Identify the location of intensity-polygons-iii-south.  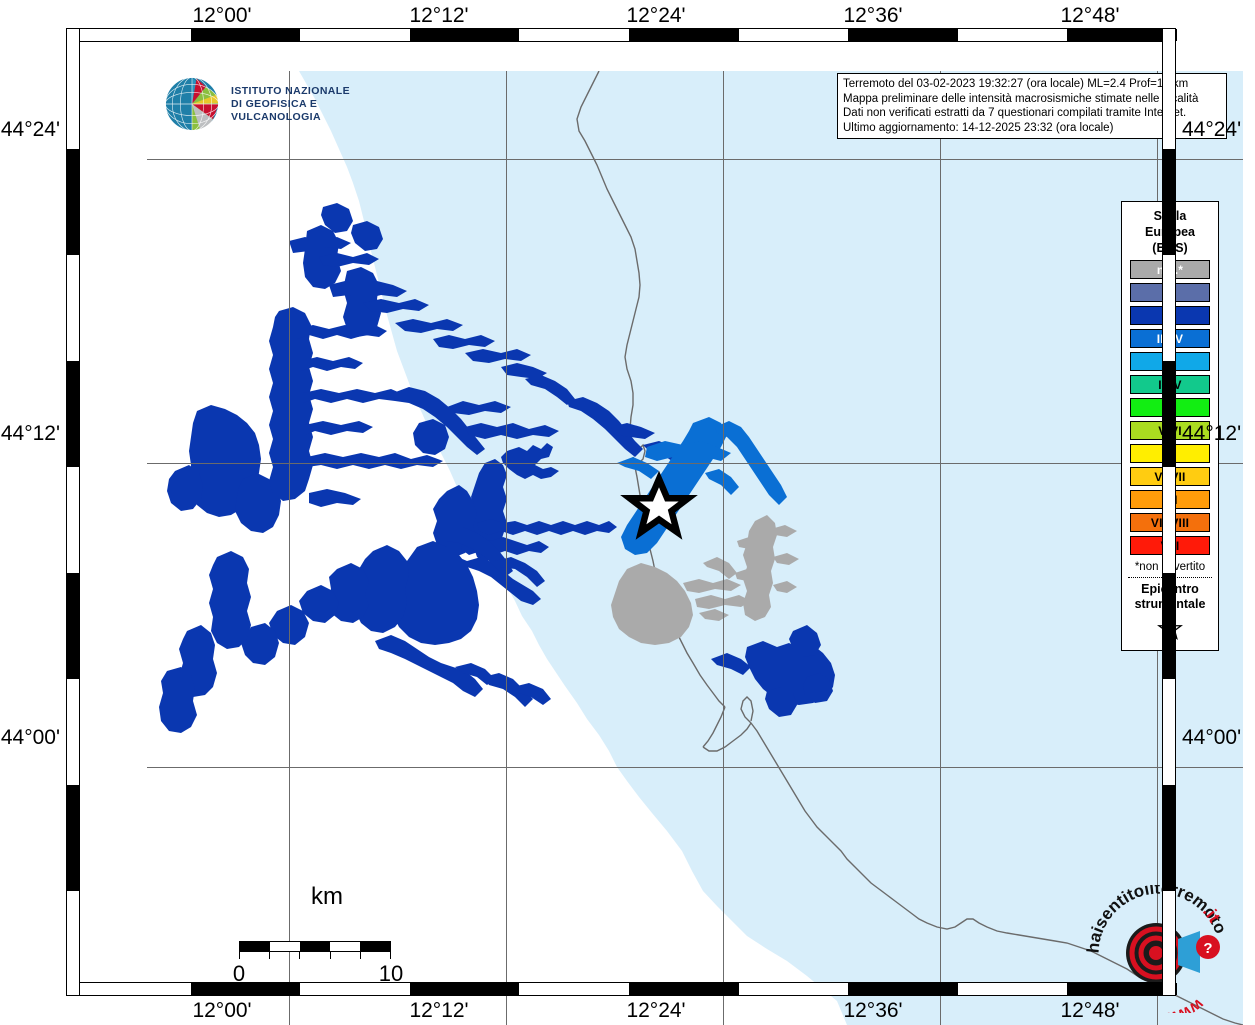
(773, 671).